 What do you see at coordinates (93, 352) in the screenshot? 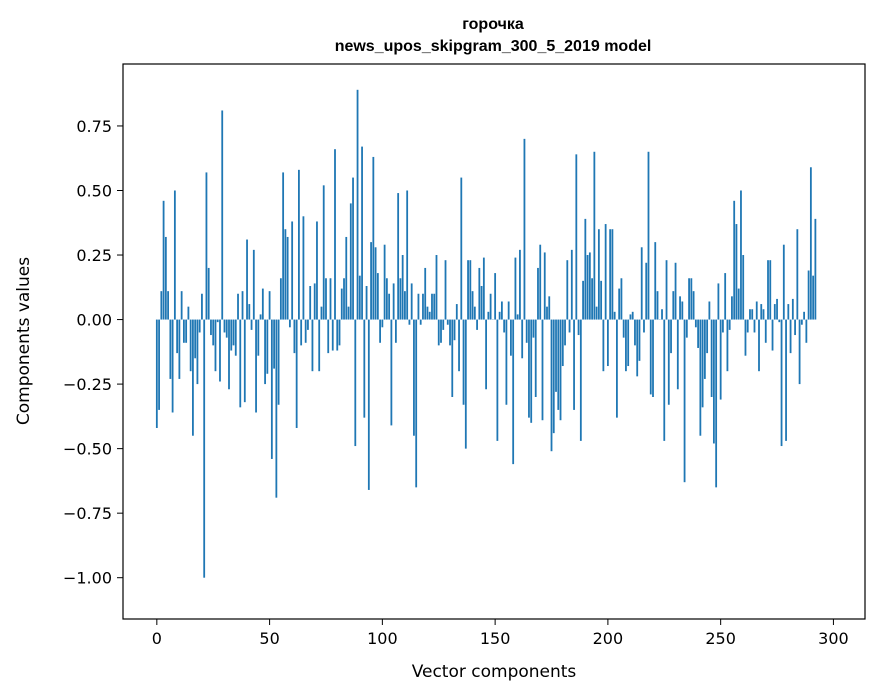
I see `y-axis-ticks: −1.00 −0.75 −0.50 −0.25 0.00 0.25 0.50 0.75` at bounding box center [93, 352].